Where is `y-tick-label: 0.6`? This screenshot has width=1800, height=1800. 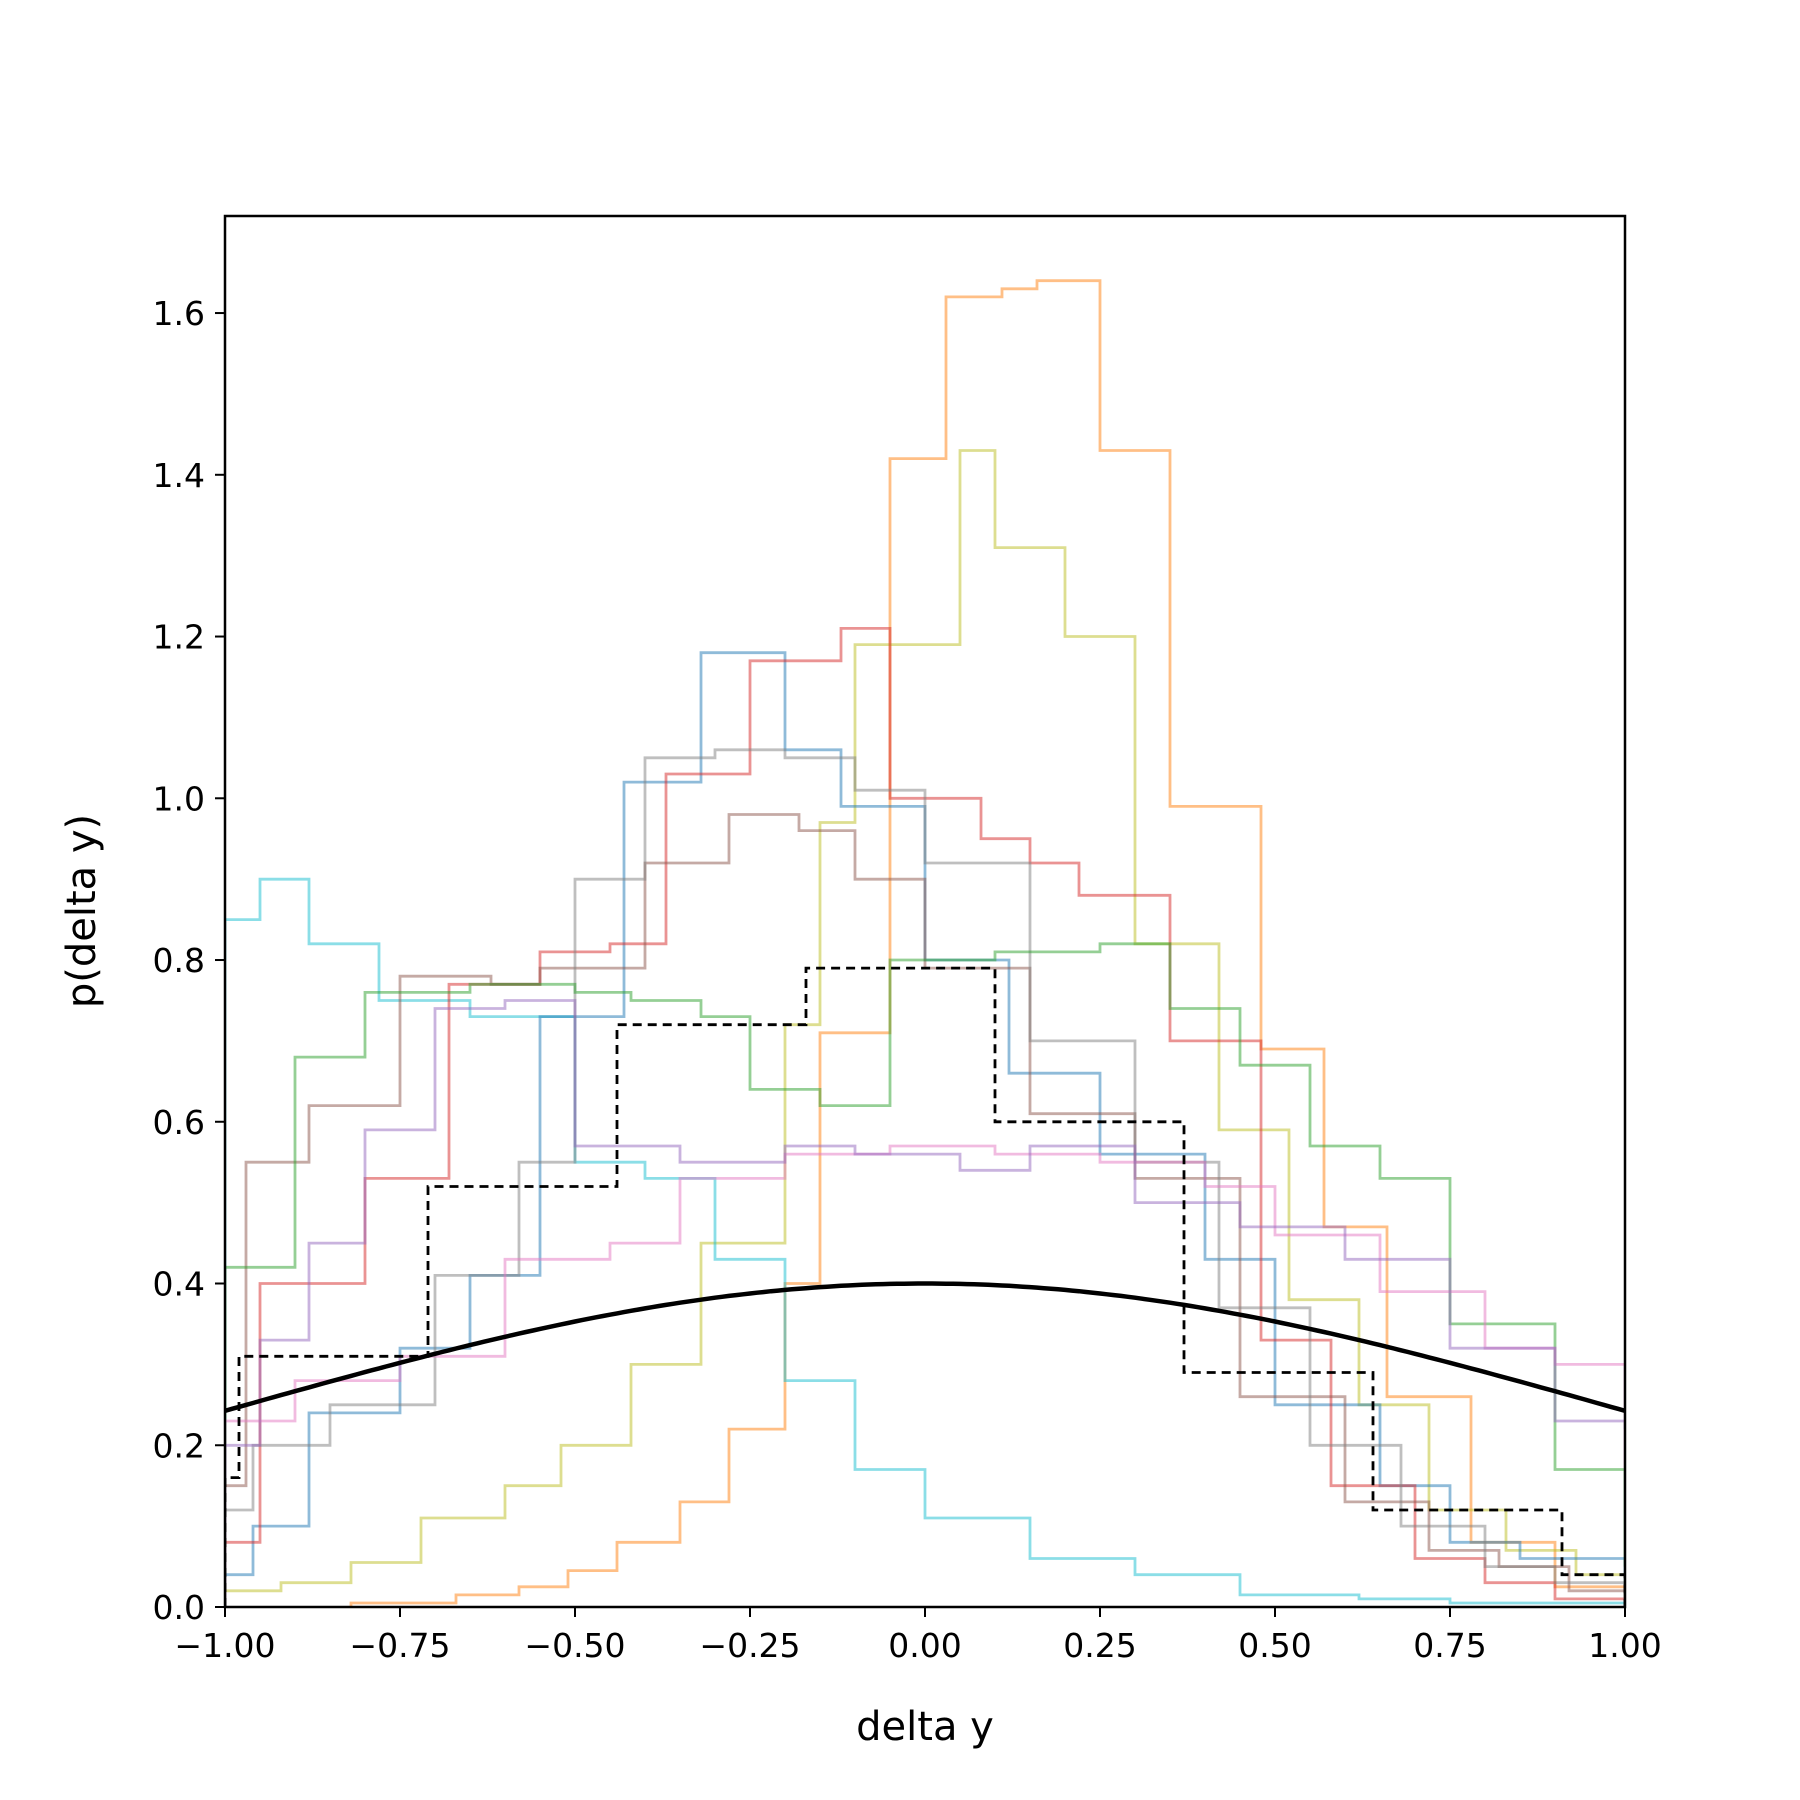
y-tick-label: 0.6 is located at coordinates (179, 1122).